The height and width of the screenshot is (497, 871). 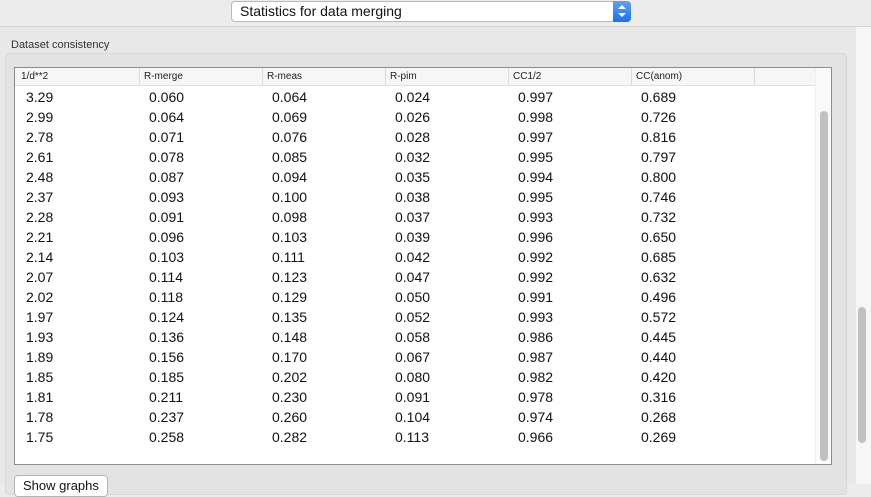 I want to click on table-row: 2.61 0.078 0.085 0.032 0.995 0.797, so click(x=415, y=157).